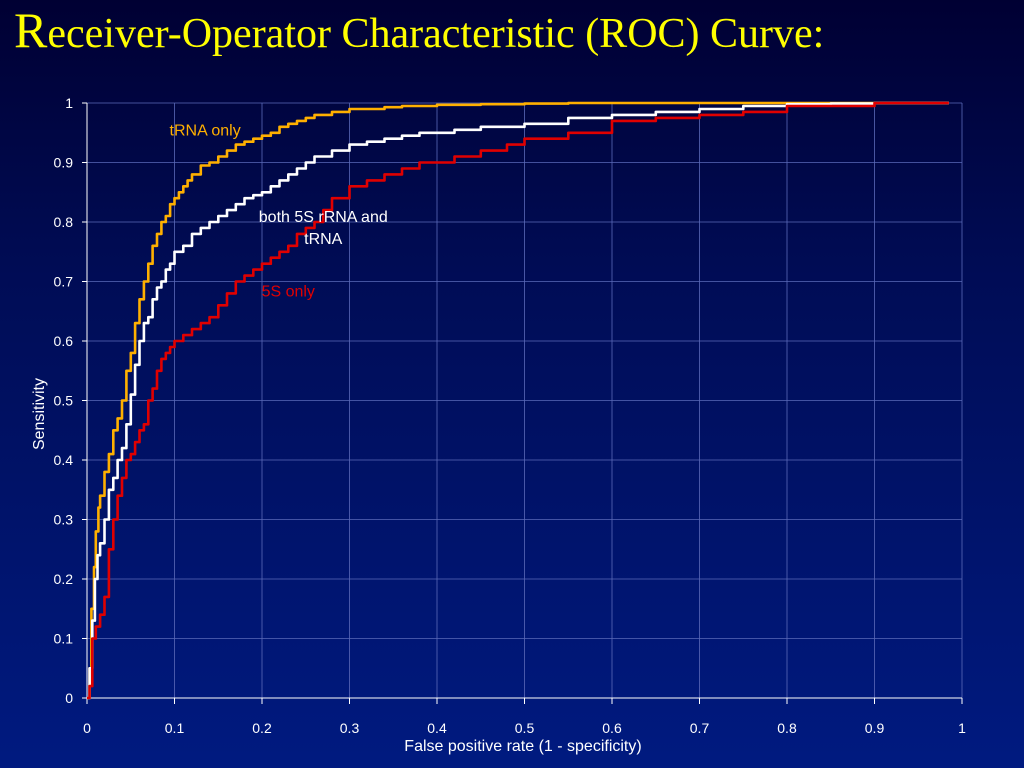 This screenshot has width=1024, height=768. What do you see at coordinates (612, 728) in the screenshot?
I see `x-tick-label: 0.6` at bounding box center [612, 728].